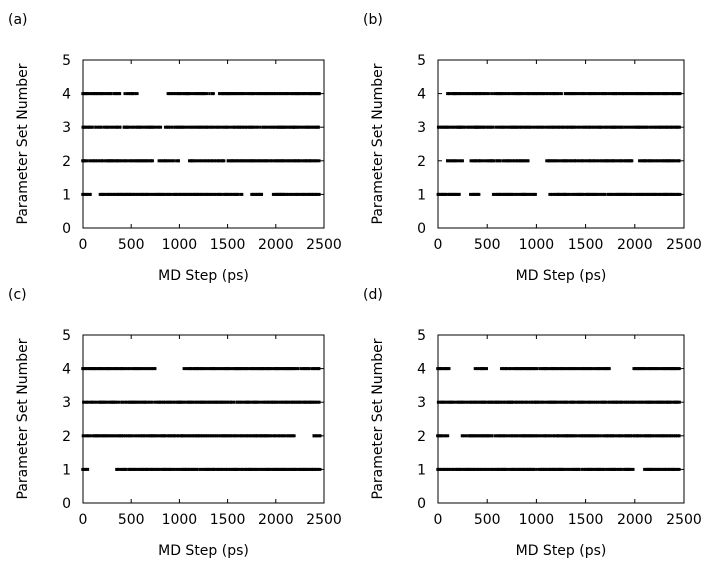 This screenshot has height=567, width=714. What do you see at coordinates (537, 245) in the screenshot?
I see `x-tick-label: 1000` at bounding box center [537, 245].